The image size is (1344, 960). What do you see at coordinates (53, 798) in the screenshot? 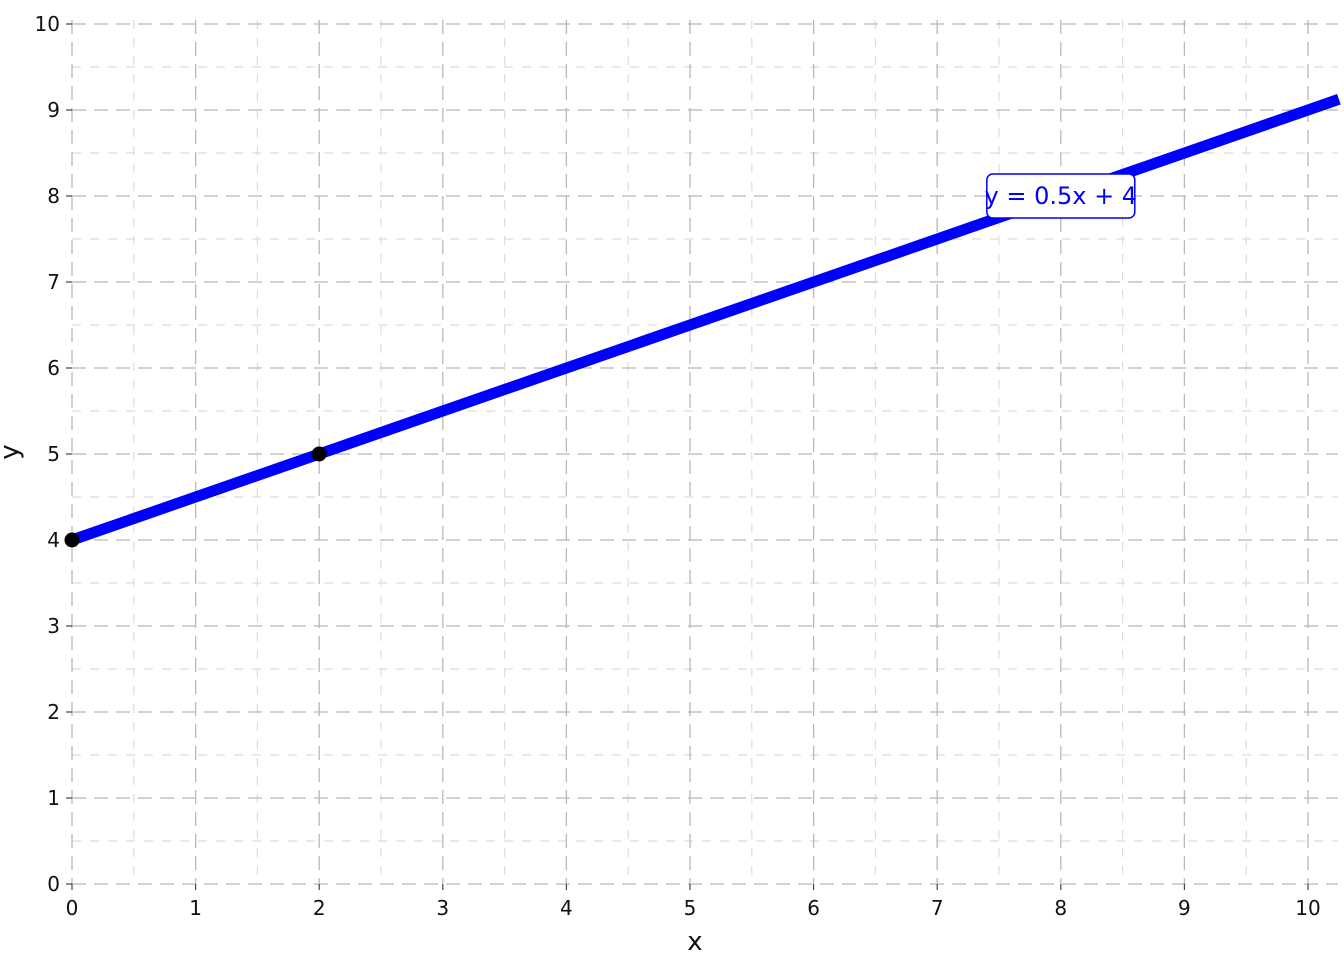
I see `y-tick-label: 1` at bounding box center [53, 798].